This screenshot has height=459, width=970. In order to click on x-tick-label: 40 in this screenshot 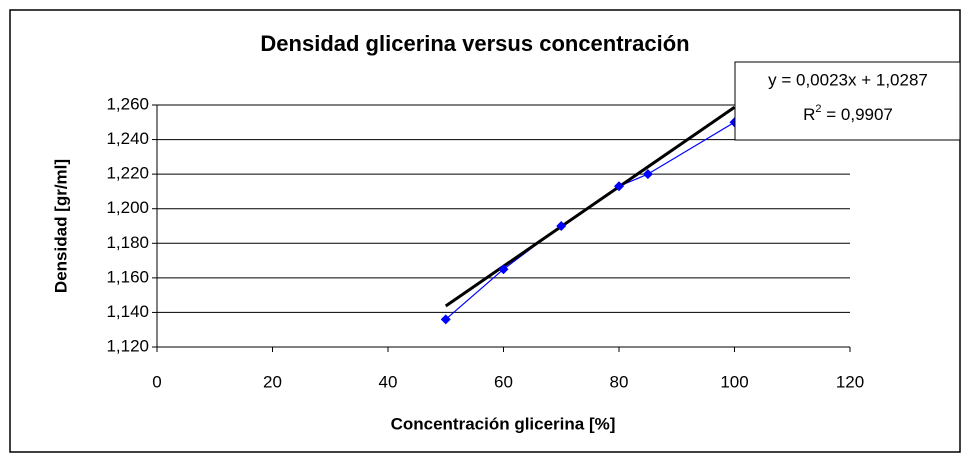, I will do `click(388, 381)`.